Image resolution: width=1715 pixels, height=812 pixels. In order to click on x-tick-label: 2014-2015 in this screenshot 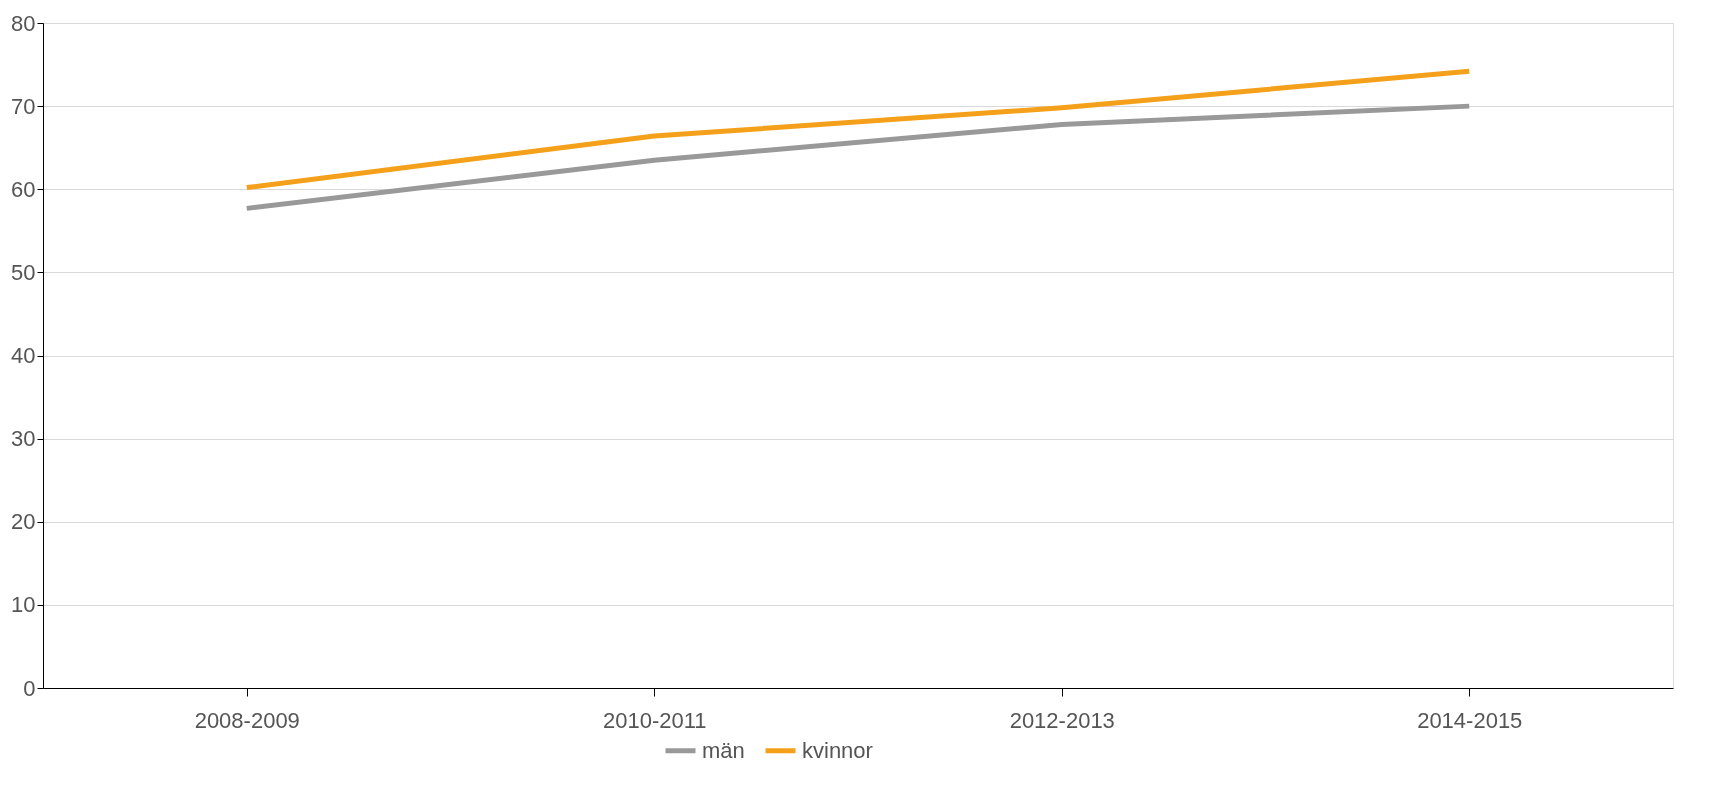, I will do `click(1470, 720)`.